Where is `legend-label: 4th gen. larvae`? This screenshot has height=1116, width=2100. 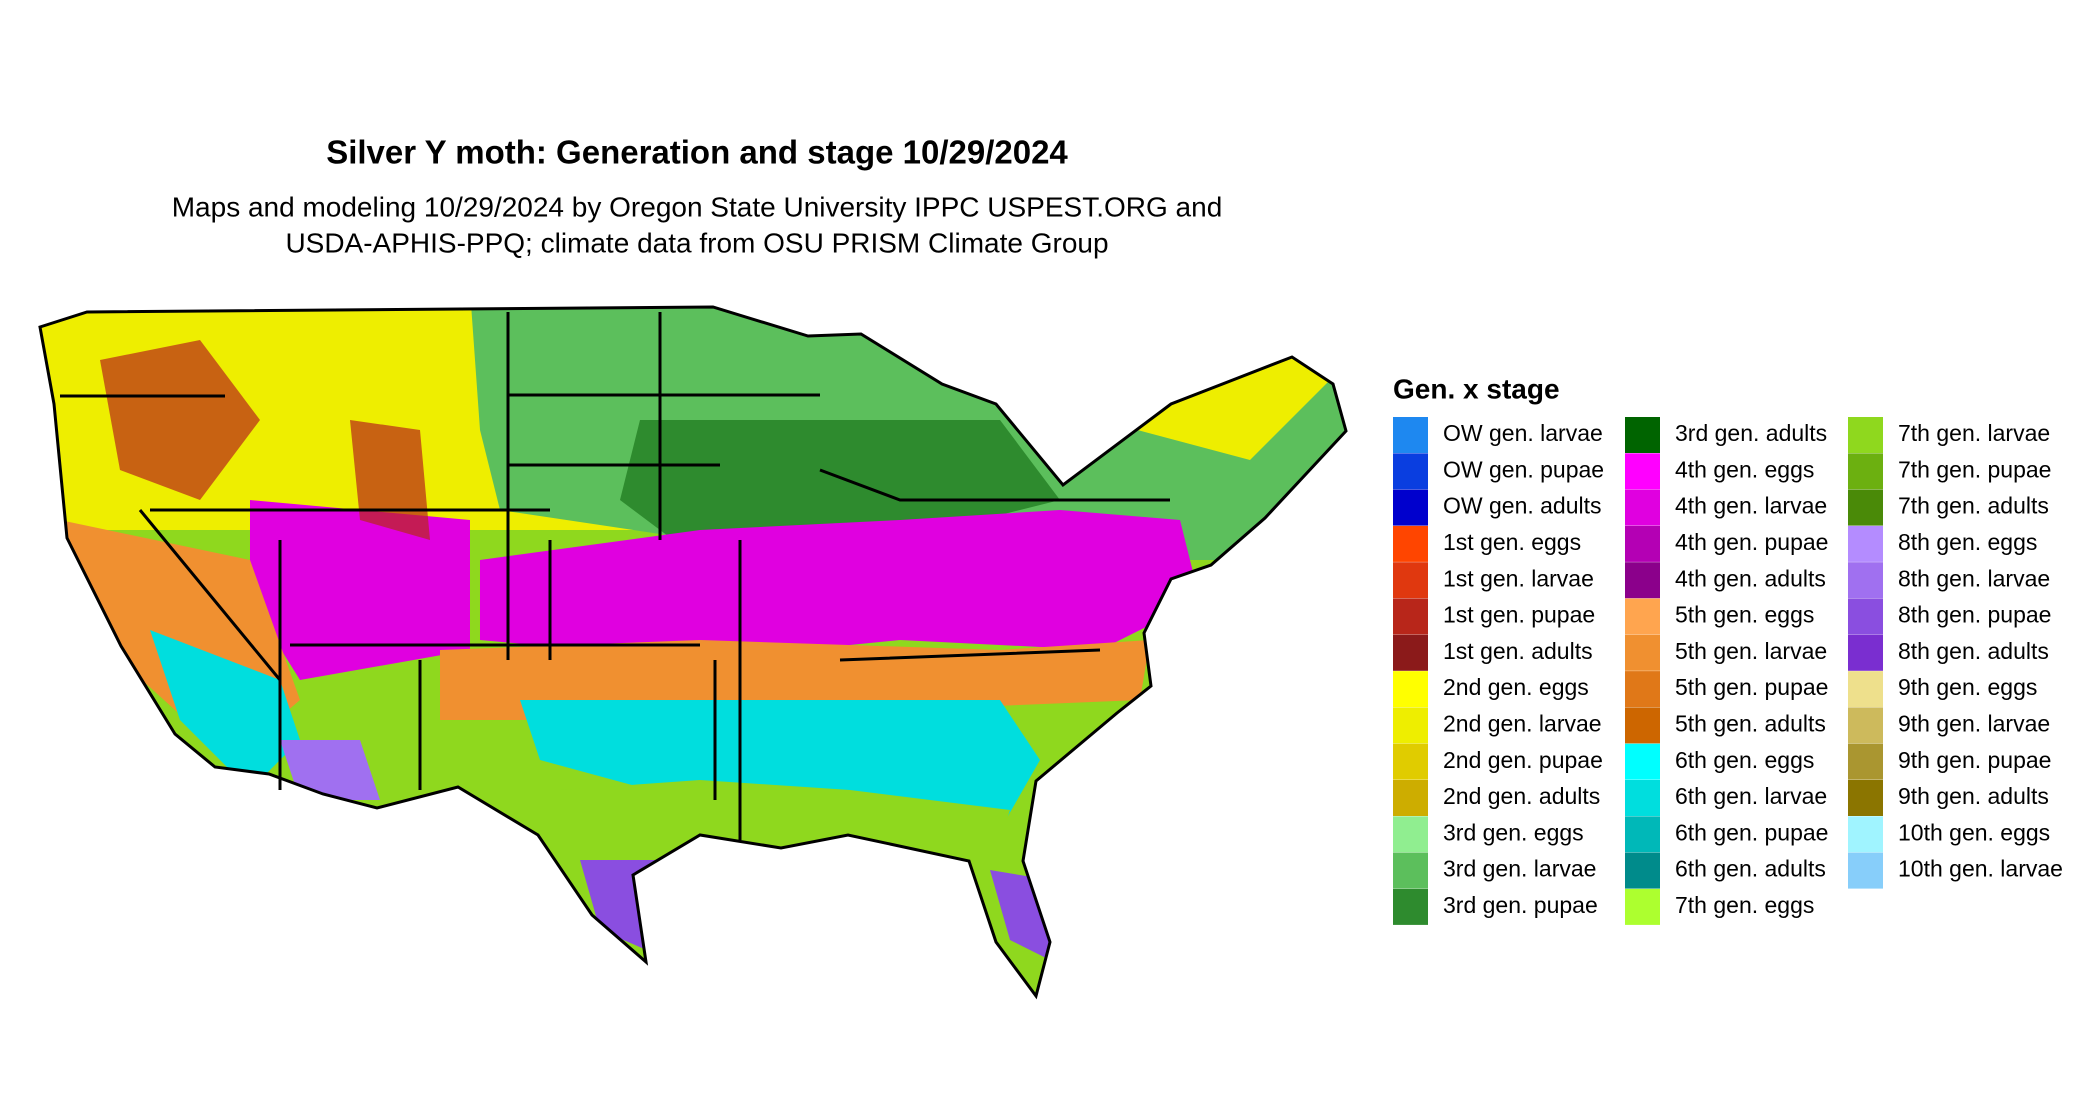 legend-label: 4th gen. larvae is located at coordinates (1751, 506).